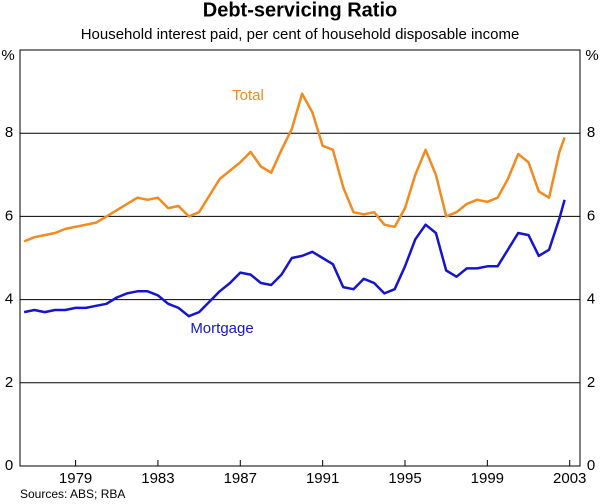 This screenshot has height=504, width=600. Describe the element at coordinates (404, 478) in the screenshot. I see `x-tick-label: 1995` at that location.